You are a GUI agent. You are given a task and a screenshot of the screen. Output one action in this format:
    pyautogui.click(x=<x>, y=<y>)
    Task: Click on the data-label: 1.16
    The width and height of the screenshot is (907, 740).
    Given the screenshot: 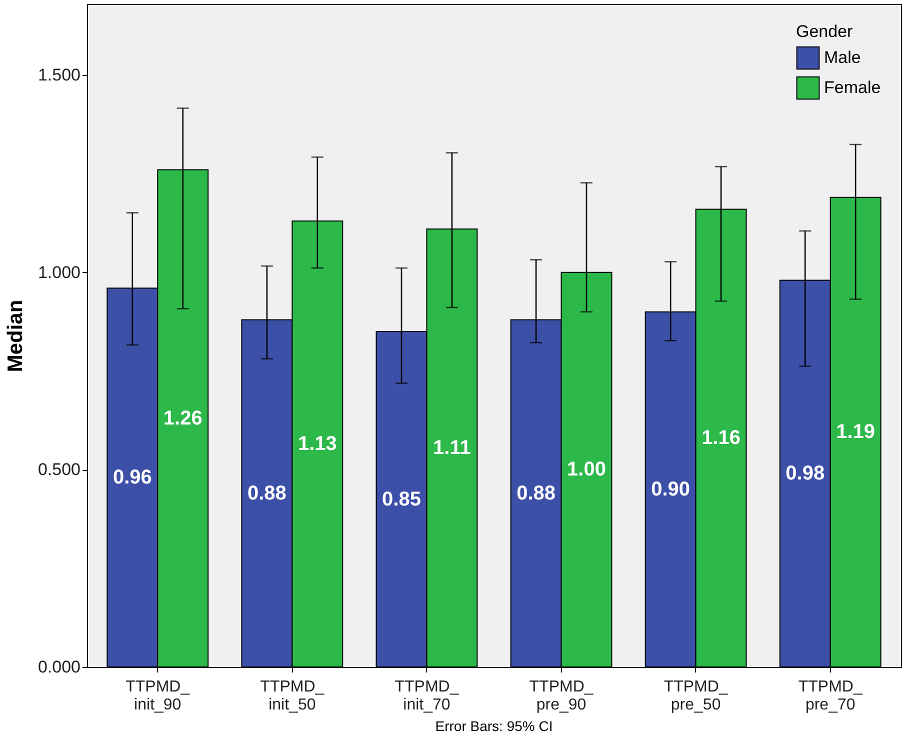 What is the action you would take?
    pyautogui.click(x=721, y=438)
    